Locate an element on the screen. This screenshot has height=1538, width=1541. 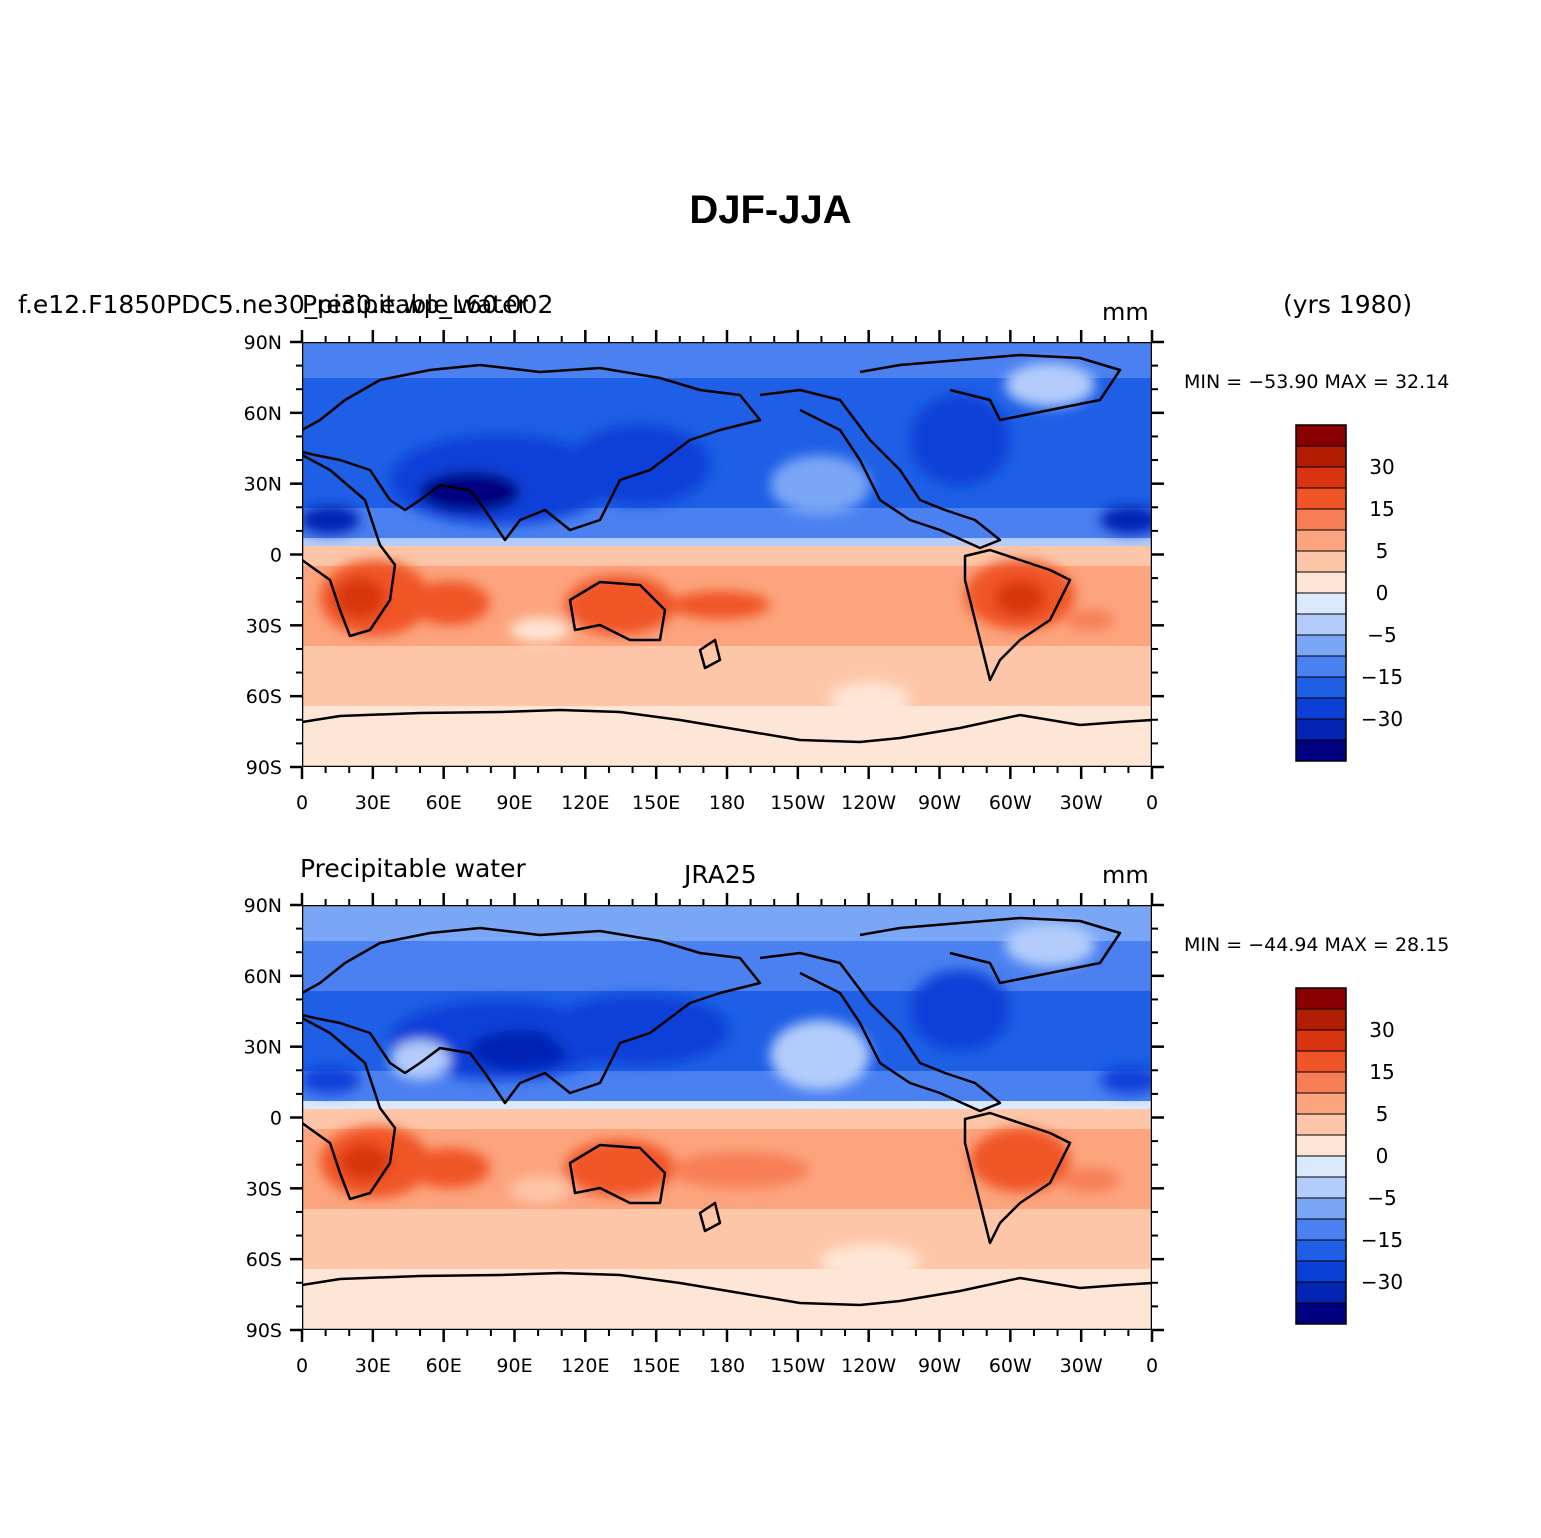
band-equator is located at coordinates (727, 542).